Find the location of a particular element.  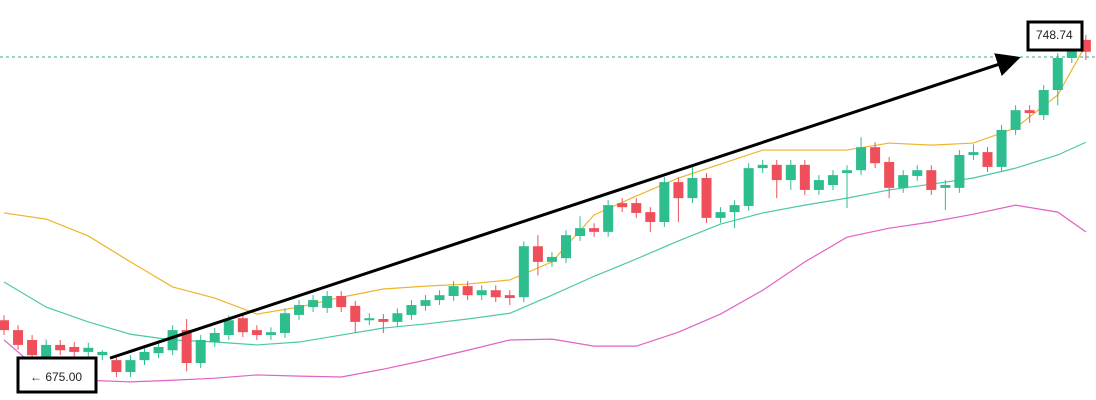

price-label: ← 675.00 is located at coordinates (56, 377).